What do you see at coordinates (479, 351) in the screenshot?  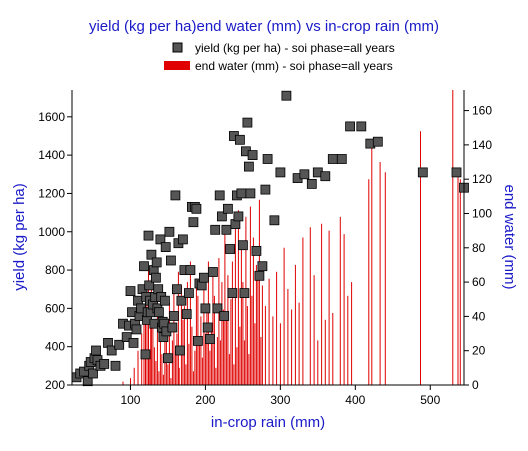 I see `y2-tick-label-1: 20` at bounding box center [479, 351].